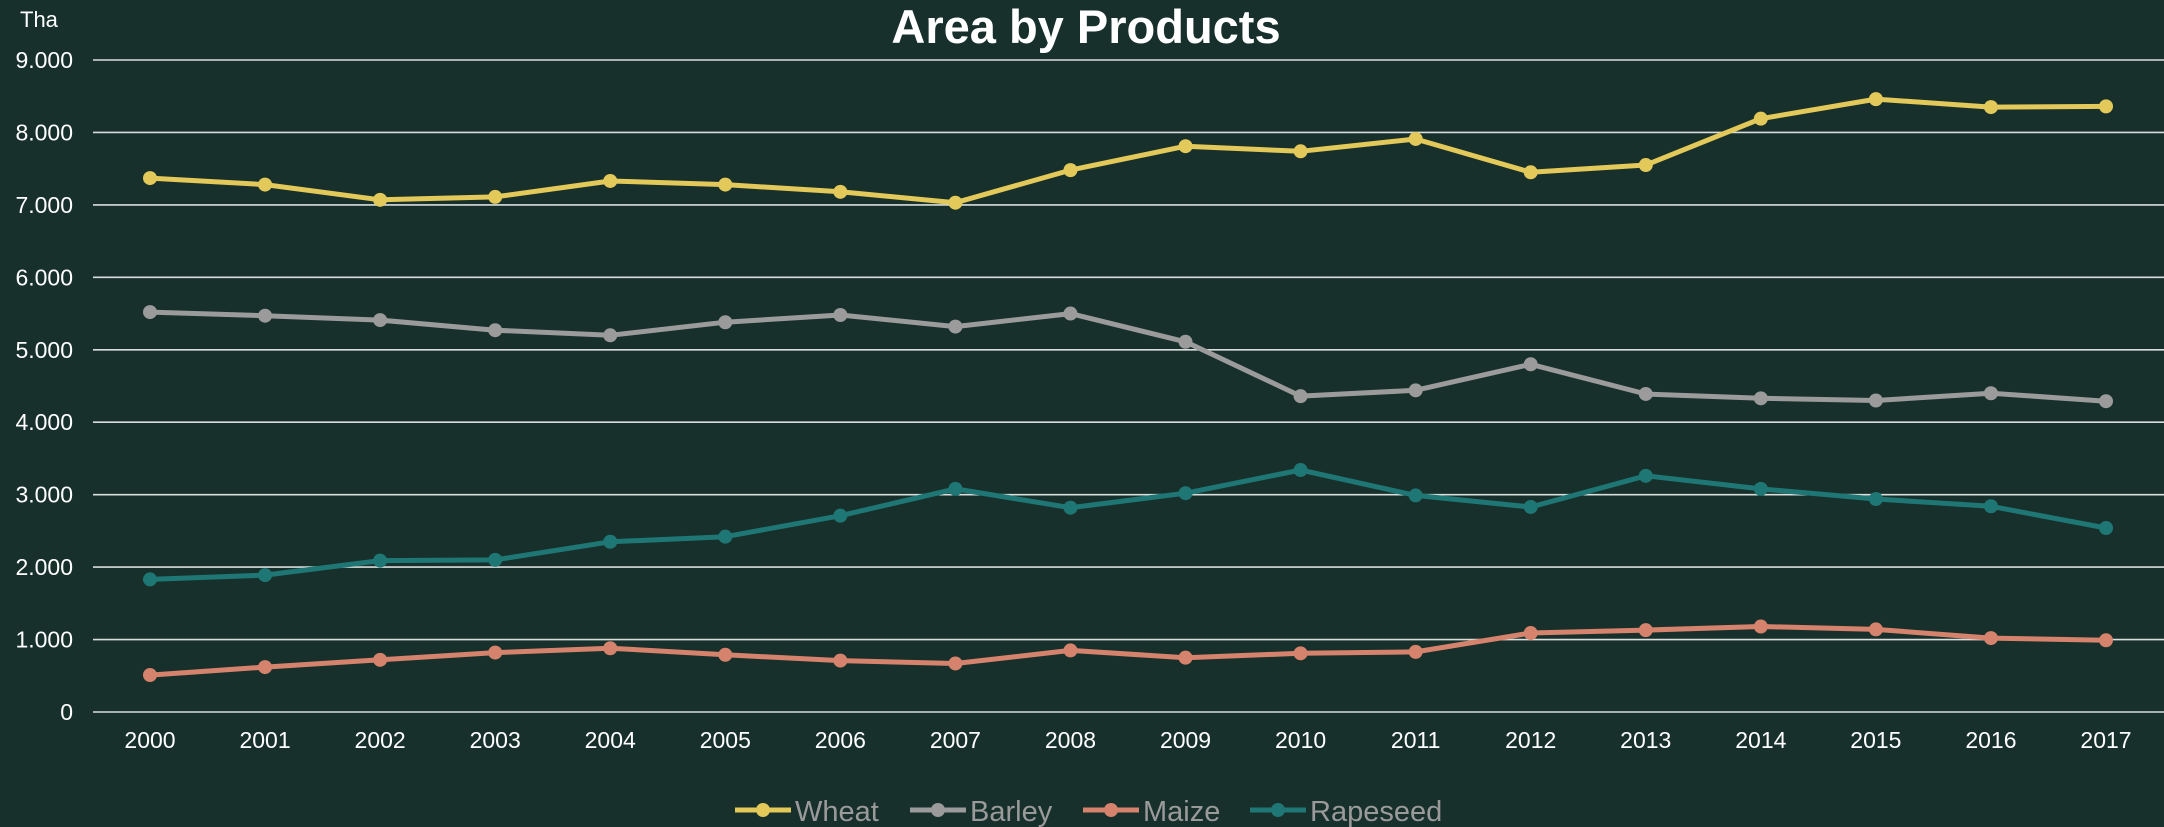 This screenshot has height=827, width=2164. What do you see at coordinates (44, 132) in the screenshot?
I see `y-tick-label: 8.000` at bounding box center [44, 132].